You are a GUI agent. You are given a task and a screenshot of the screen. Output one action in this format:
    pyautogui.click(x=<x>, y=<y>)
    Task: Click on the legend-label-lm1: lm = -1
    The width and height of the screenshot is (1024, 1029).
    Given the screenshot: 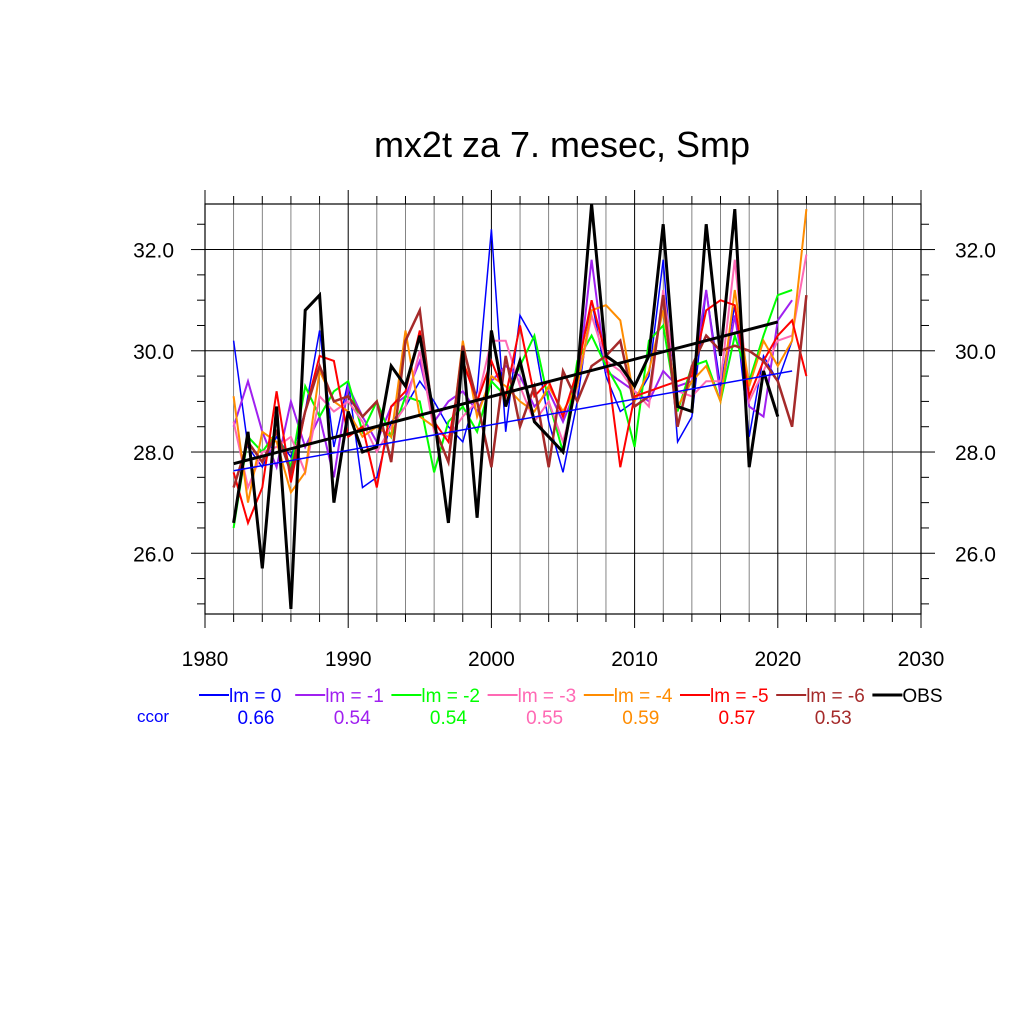 What is the action you would take?
    pyautogui.click(x=354, y=696)
    